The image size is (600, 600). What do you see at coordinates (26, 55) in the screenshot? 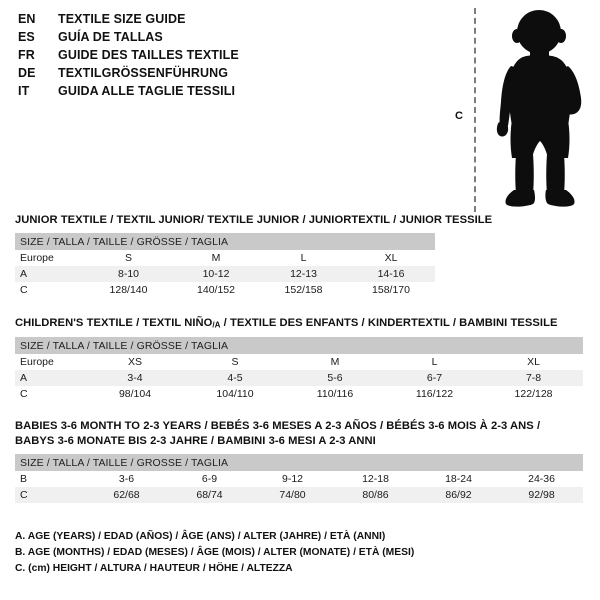
I see `language-code: FR` at bounding box center [26, 55].